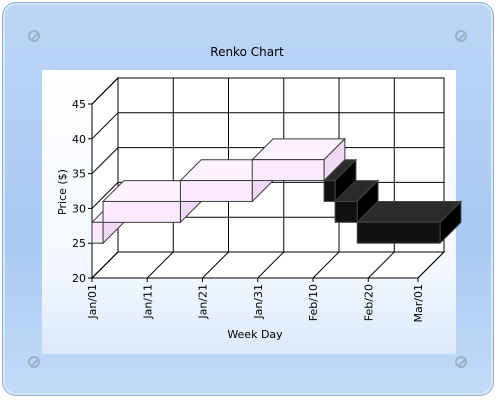 This screenshot has width=498, height=400. I want to click on x-tick-label: Feb/20, so click(368, 302).